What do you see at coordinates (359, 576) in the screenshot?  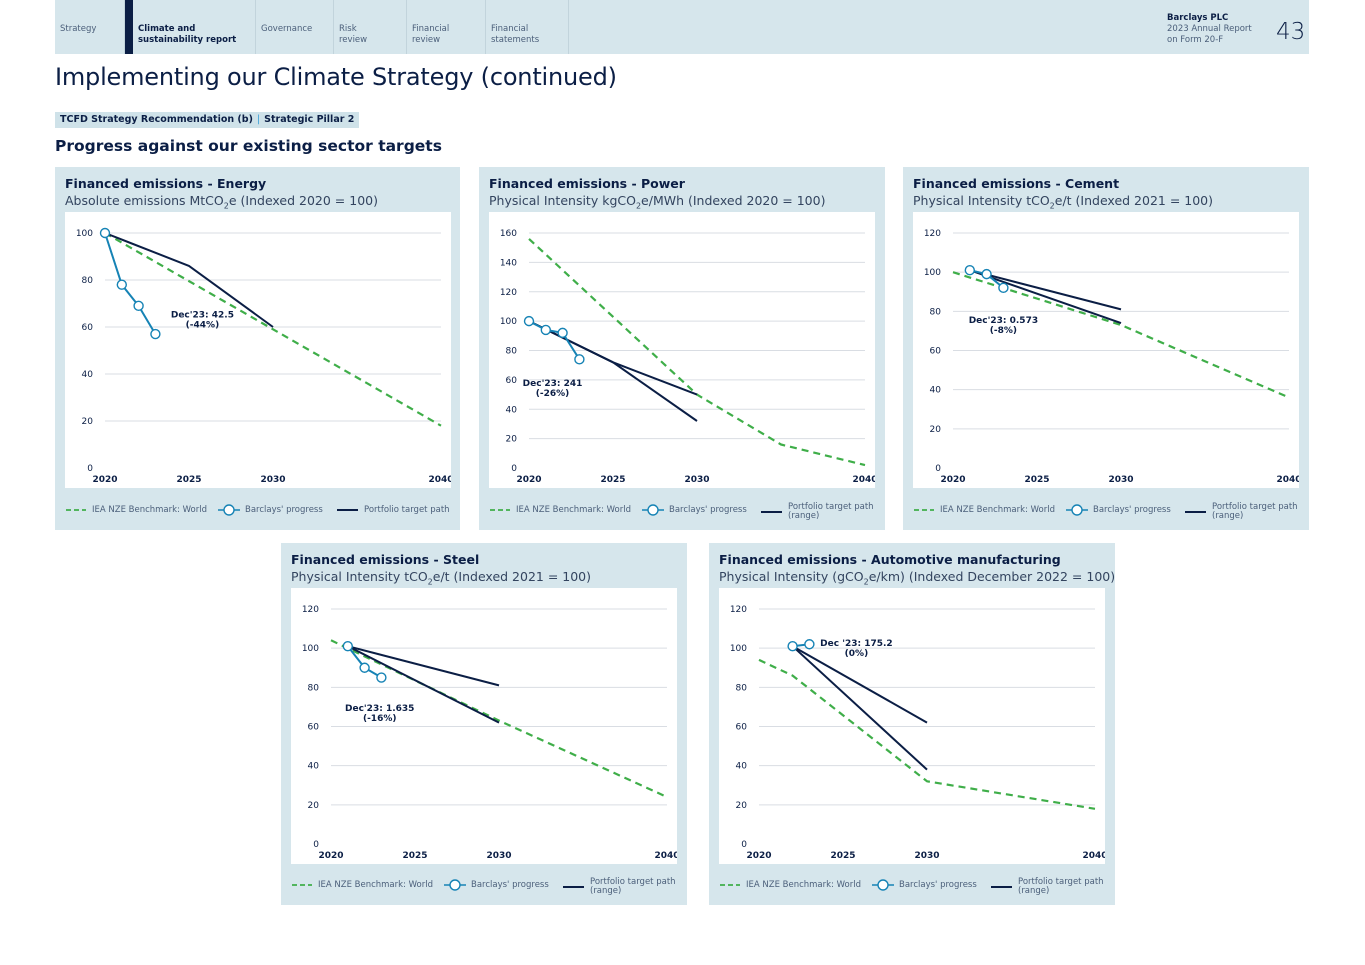 I see `subtitle-text: Physical Intensity tCO` at bounding box center [359, 576].